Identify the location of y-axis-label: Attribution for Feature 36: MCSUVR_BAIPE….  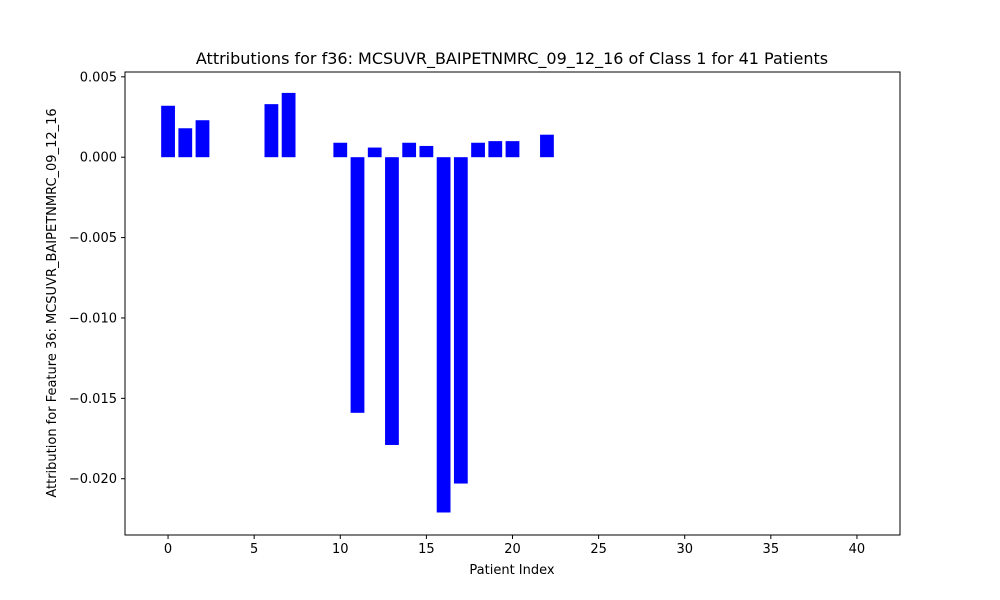
(52, 302).